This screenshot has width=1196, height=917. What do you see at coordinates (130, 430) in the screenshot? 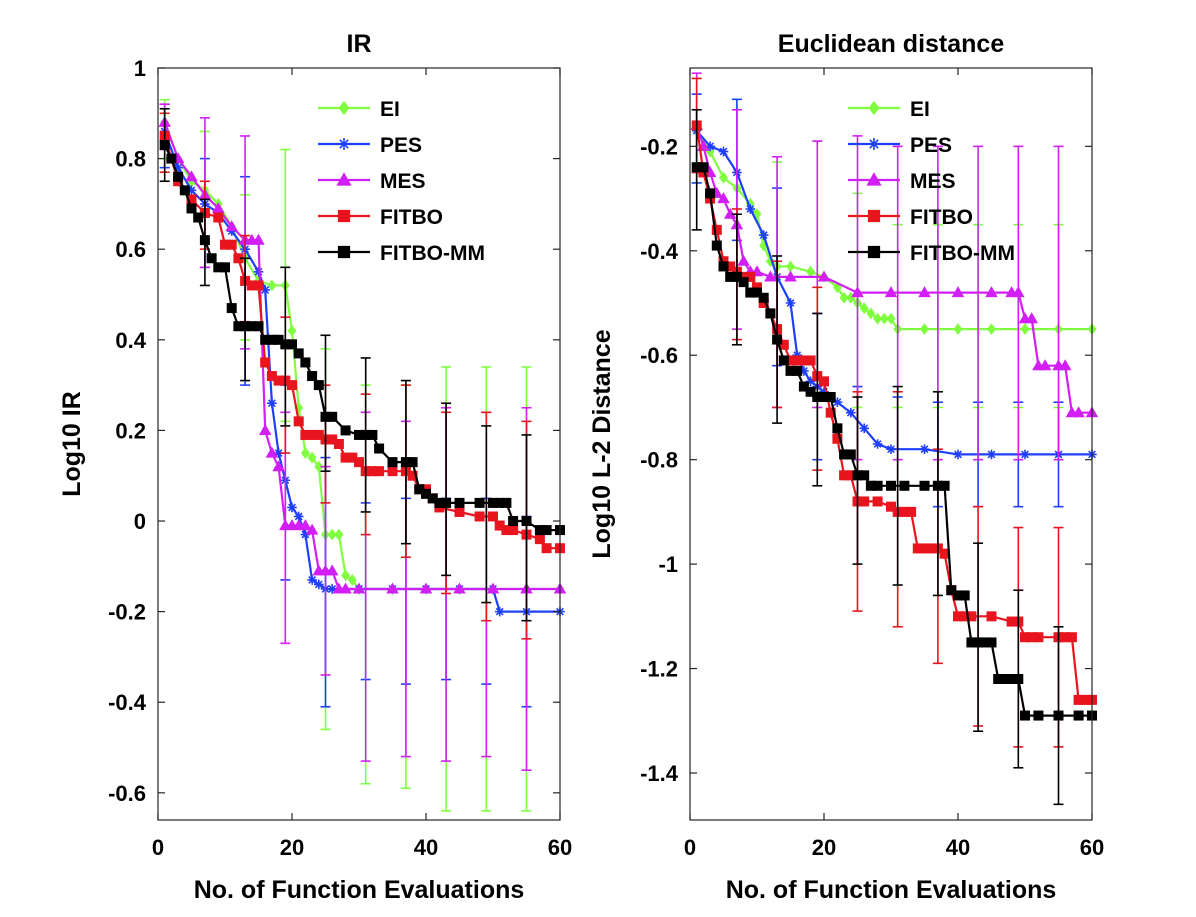
I see `y-tick-label: 0.2` at bounding box center [130, 430].